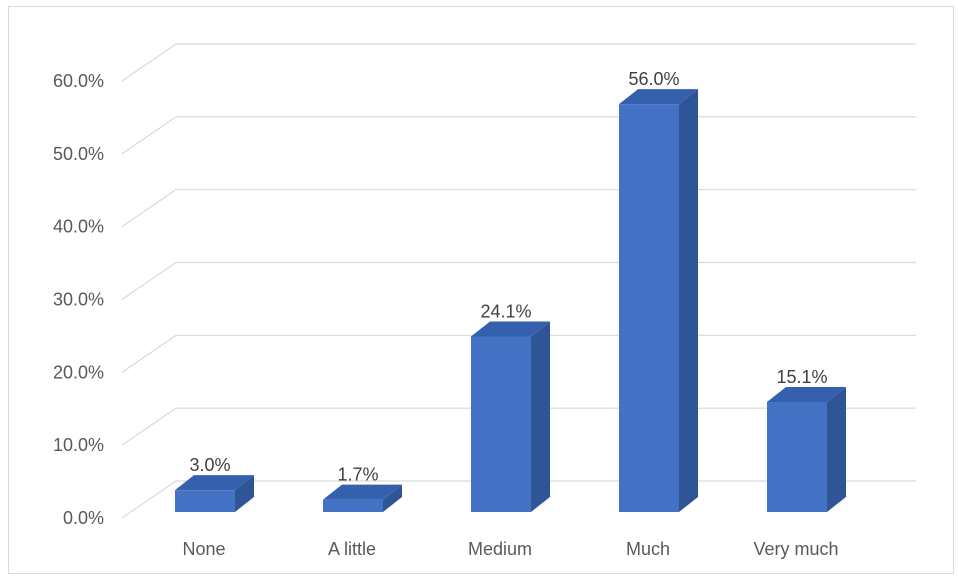 The image size is (958, 581). I want to click on y-tick-label: 30.0%, so click(78, 300).